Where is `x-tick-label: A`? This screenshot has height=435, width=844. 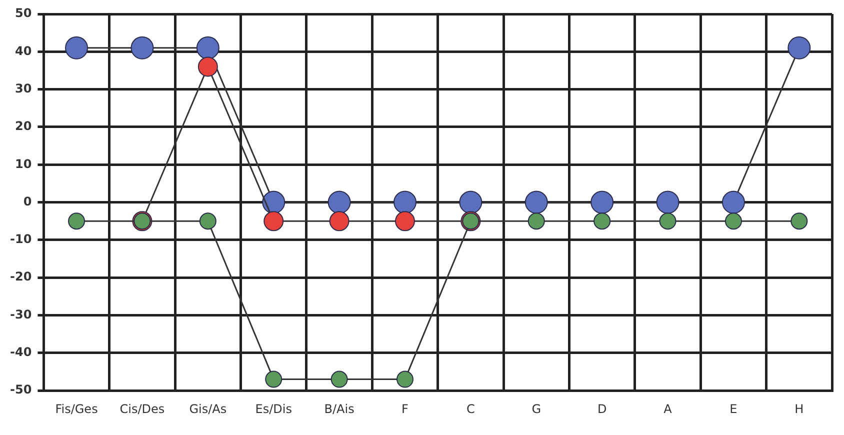
x-tick-label: A is located at coordinates (668, 409).